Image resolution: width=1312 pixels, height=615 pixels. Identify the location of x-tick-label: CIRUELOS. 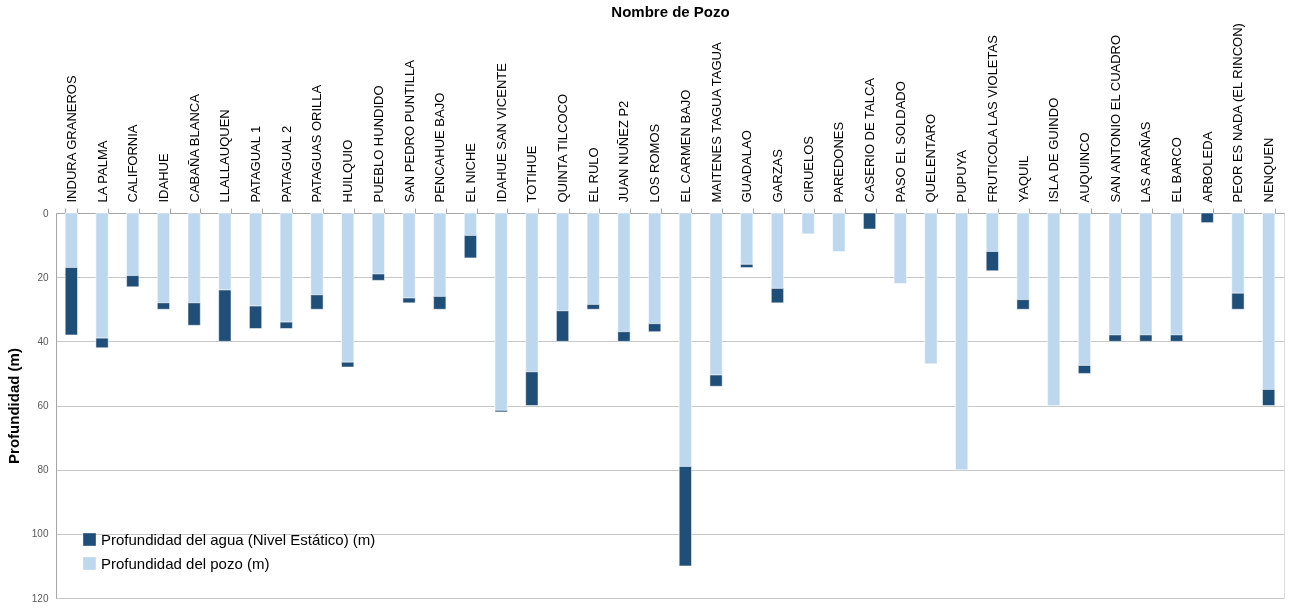
(808, 169).